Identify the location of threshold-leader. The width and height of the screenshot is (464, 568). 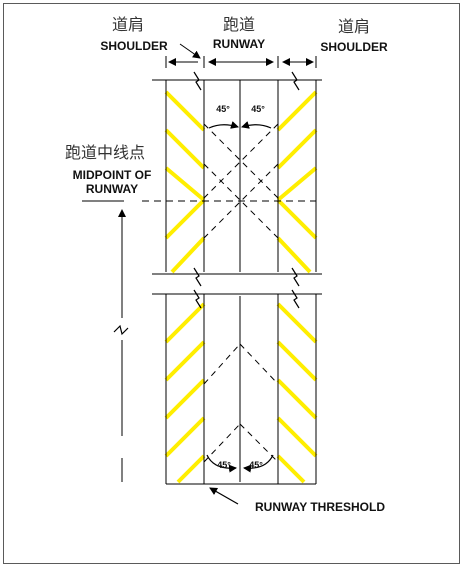
(224, 496).